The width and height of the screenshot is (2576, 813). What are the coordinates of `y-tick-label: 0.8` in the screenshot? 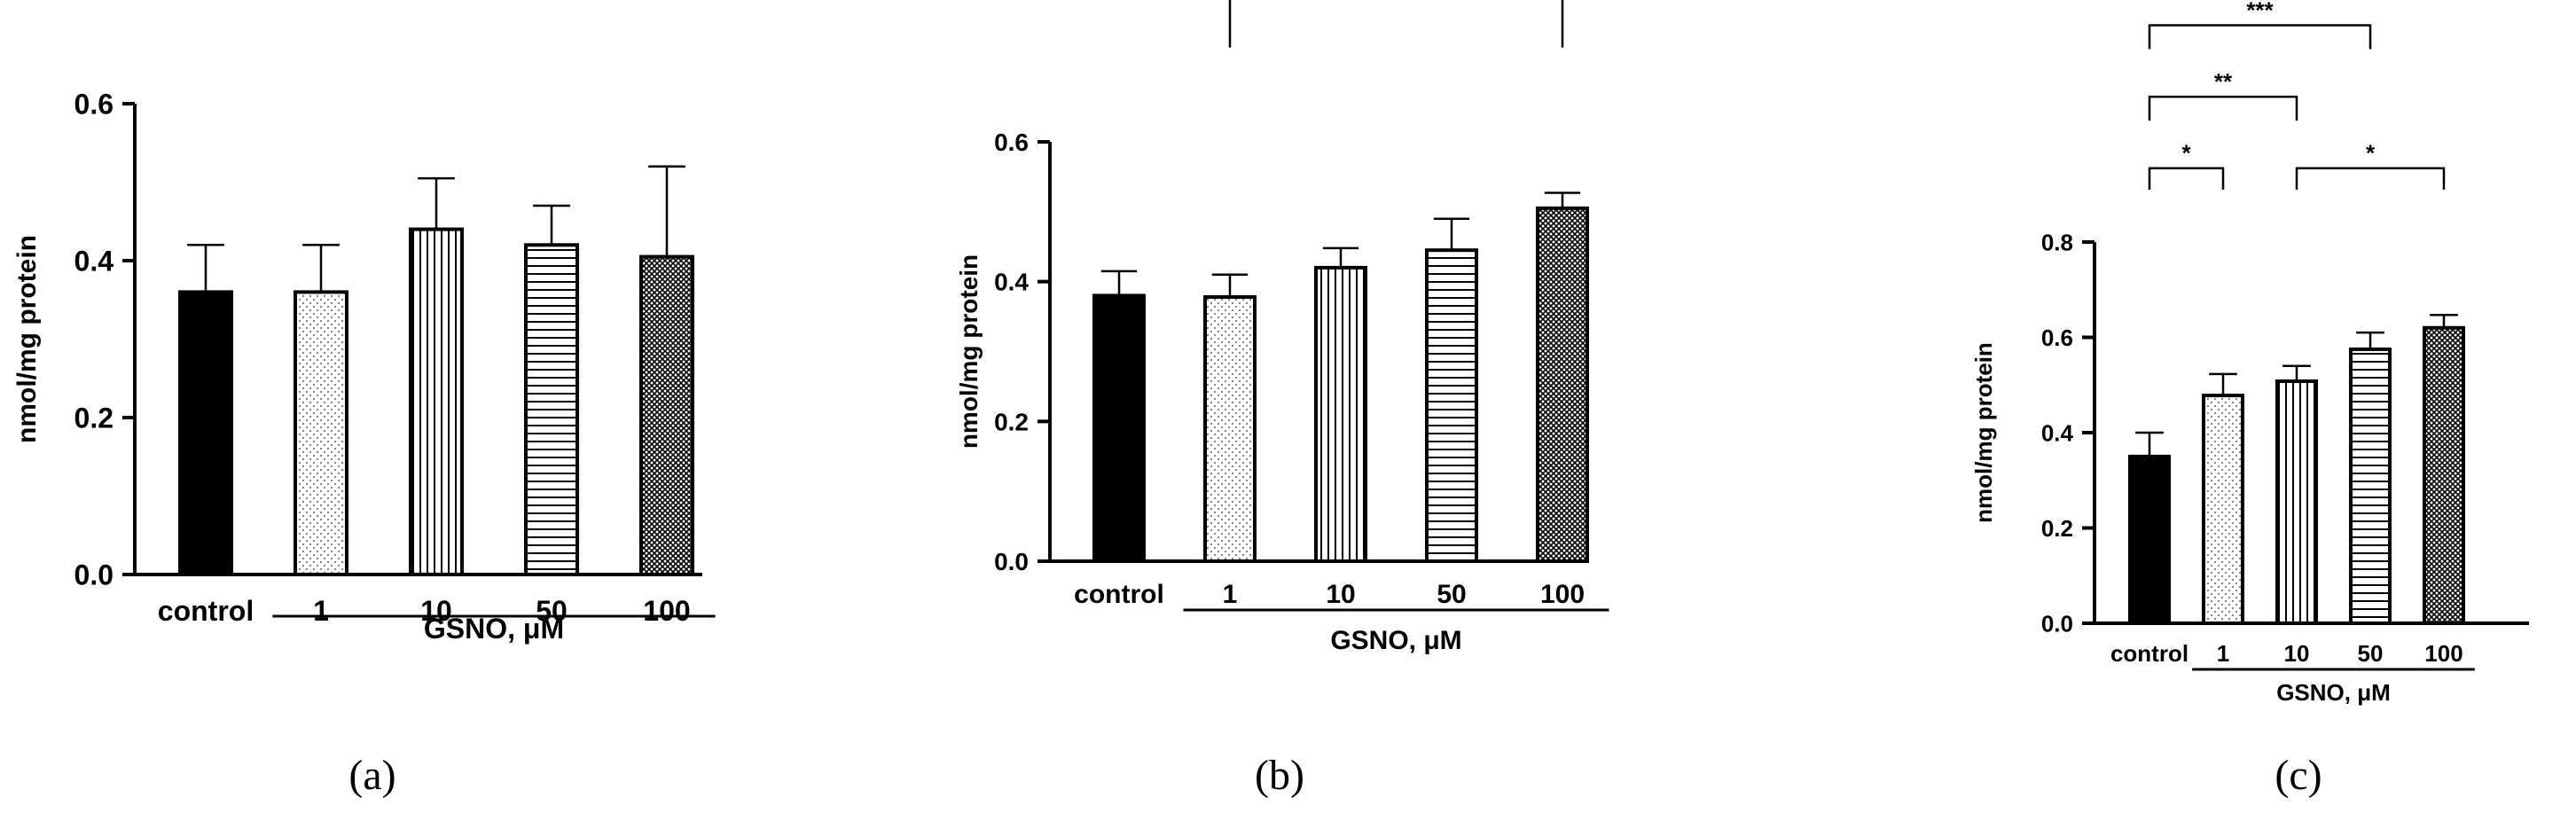 It's located at (2057, 242).